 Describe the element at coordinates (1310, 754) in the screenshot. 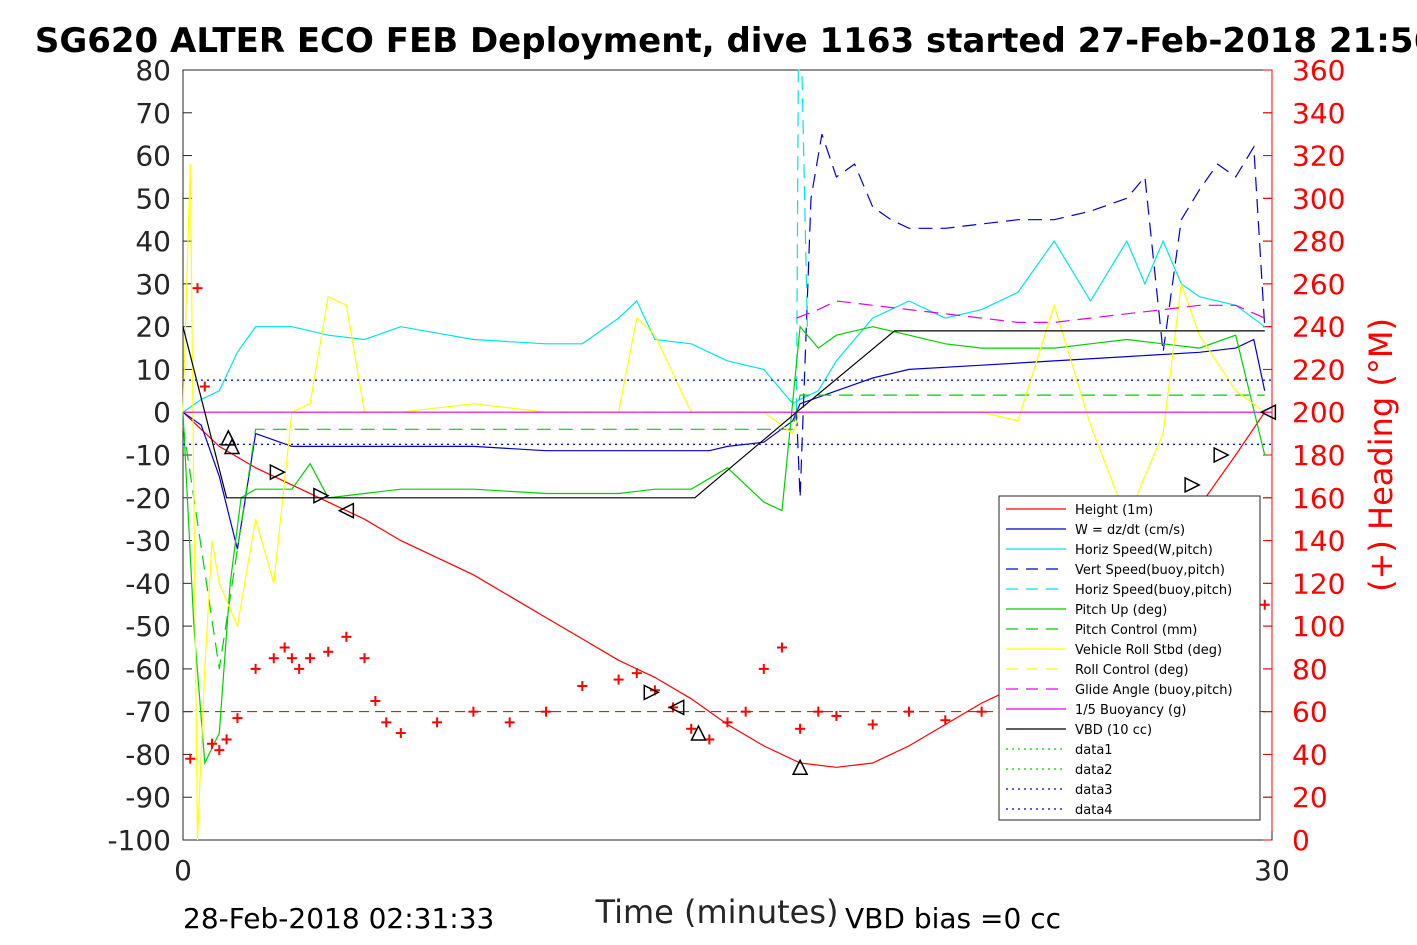

I see `right-tick-label: 40` at that location.